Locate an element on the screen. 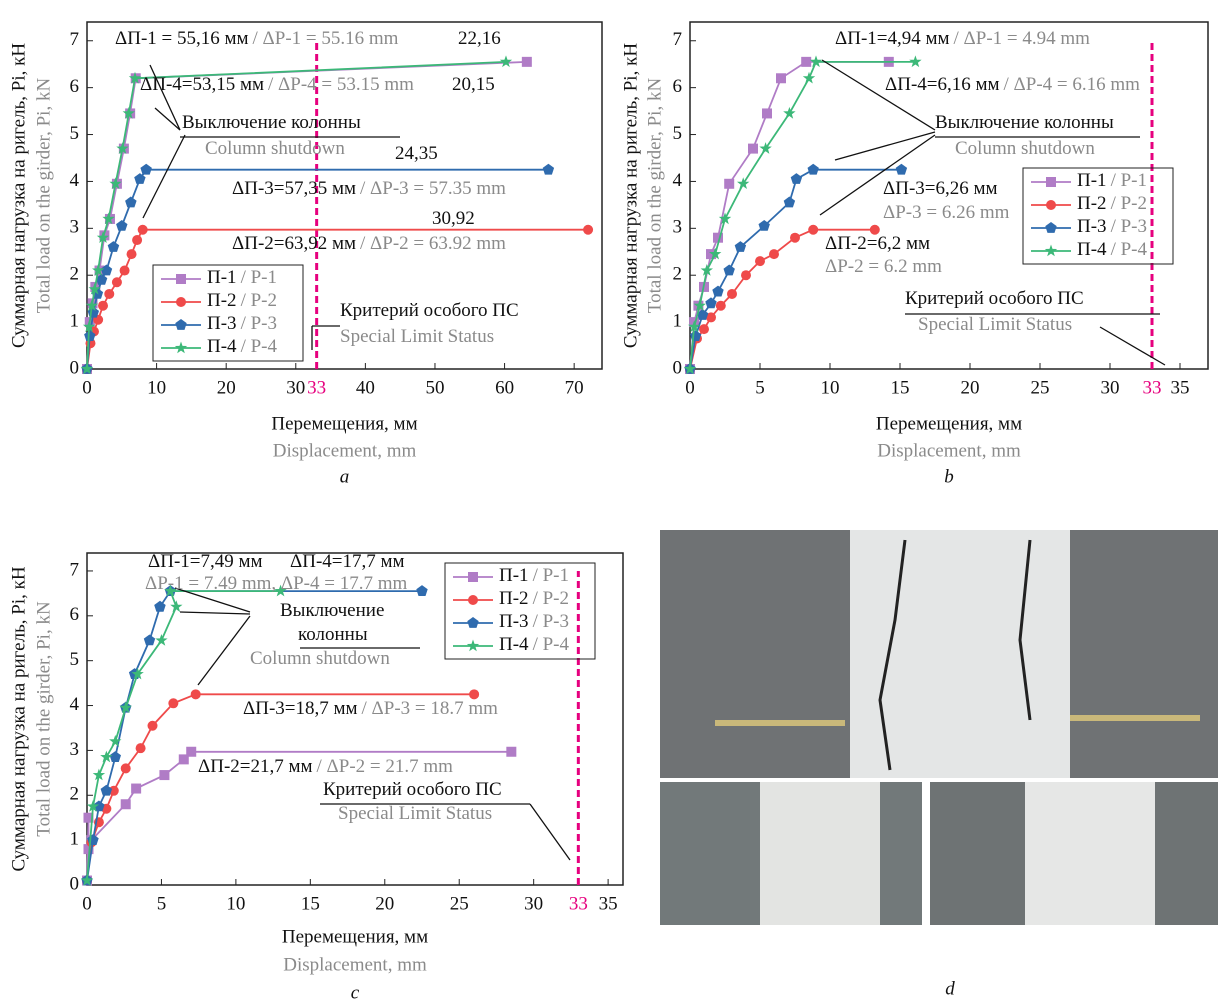 This screenshot has width=1218, height=1005. y-axis-label: Суммарная нагрузка на ригель, Pi, кН is located at coordinates (18, 195).